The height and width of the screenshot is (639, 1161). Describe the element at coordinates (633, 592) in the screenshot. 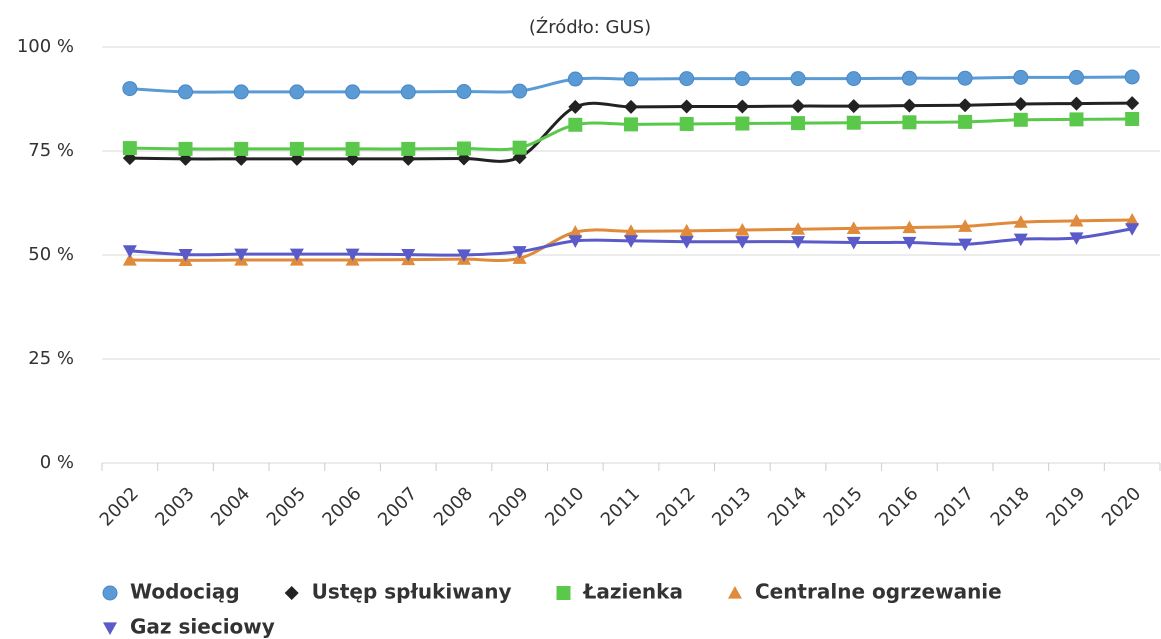

I see `legend-label: Łazienka` at that location.